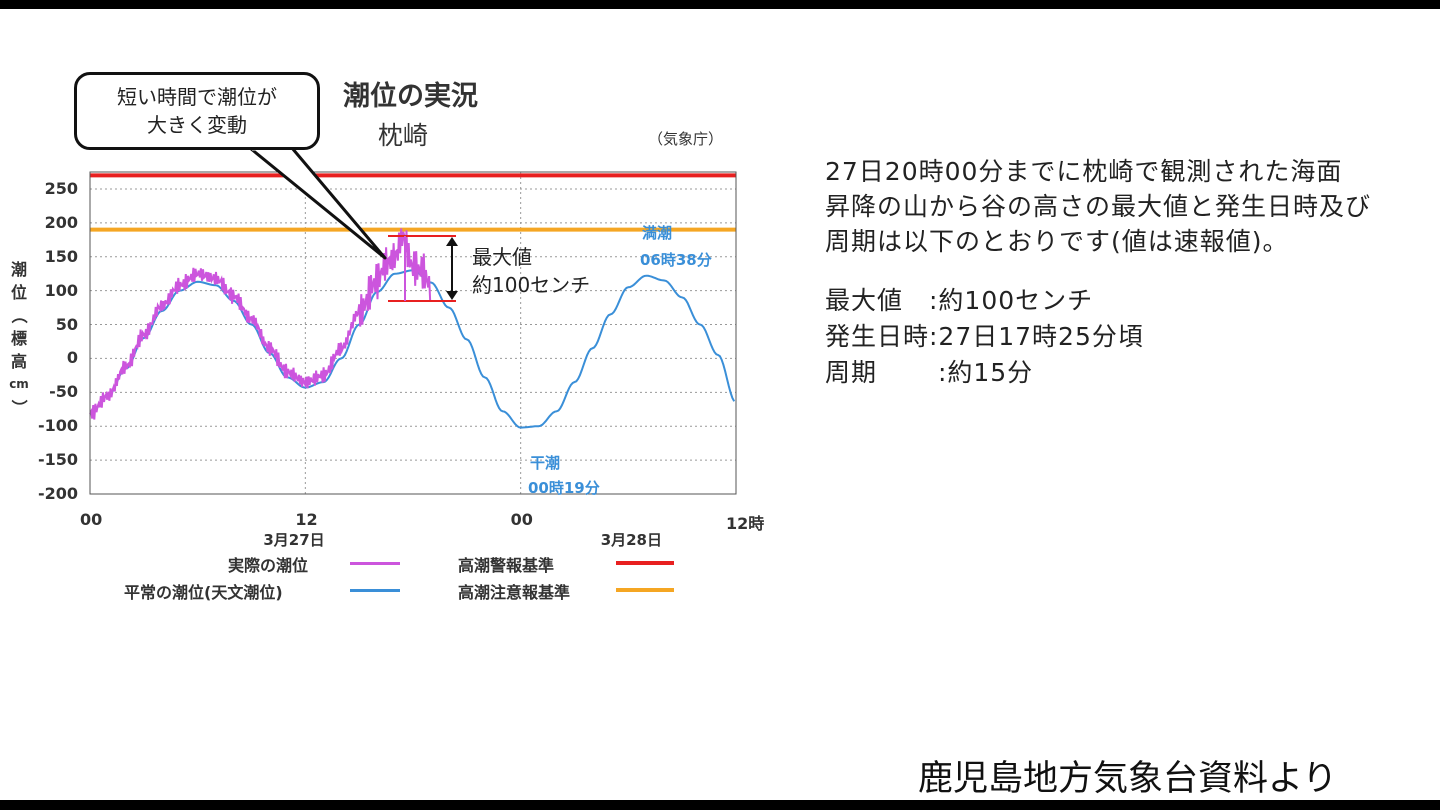  I want to click on y-tick-label: 200, so click(61, 222).